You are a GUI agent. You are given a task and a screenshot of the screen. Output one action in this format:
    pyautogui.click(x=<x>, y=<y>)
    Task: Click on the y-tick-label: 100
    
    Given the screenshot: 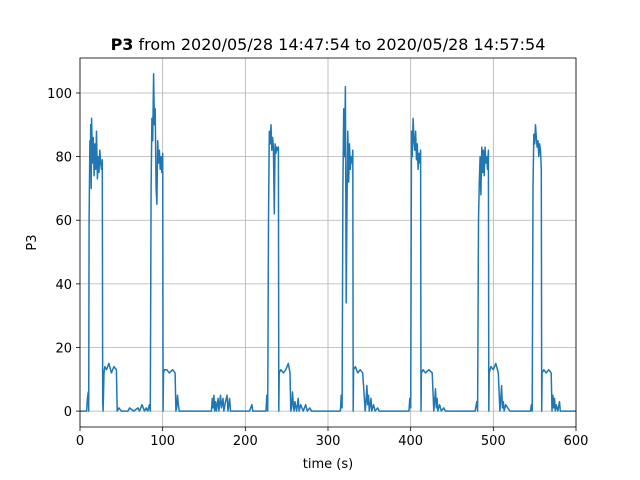 What is the action you would take?
    pyautogui.click(x=59, y=94)
    